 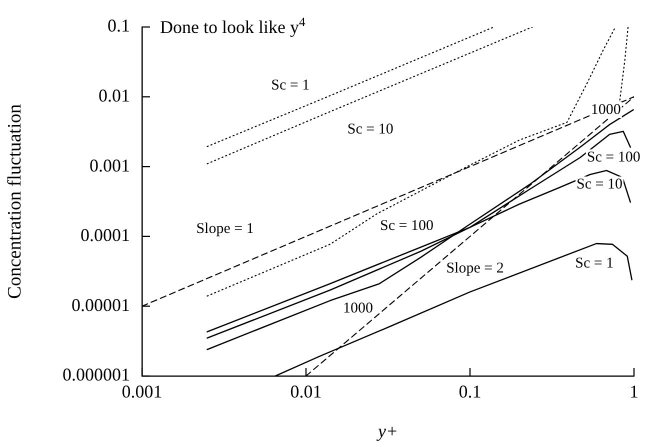 I want to click on series-label: Slope = 1, so click(x=225, y=229).